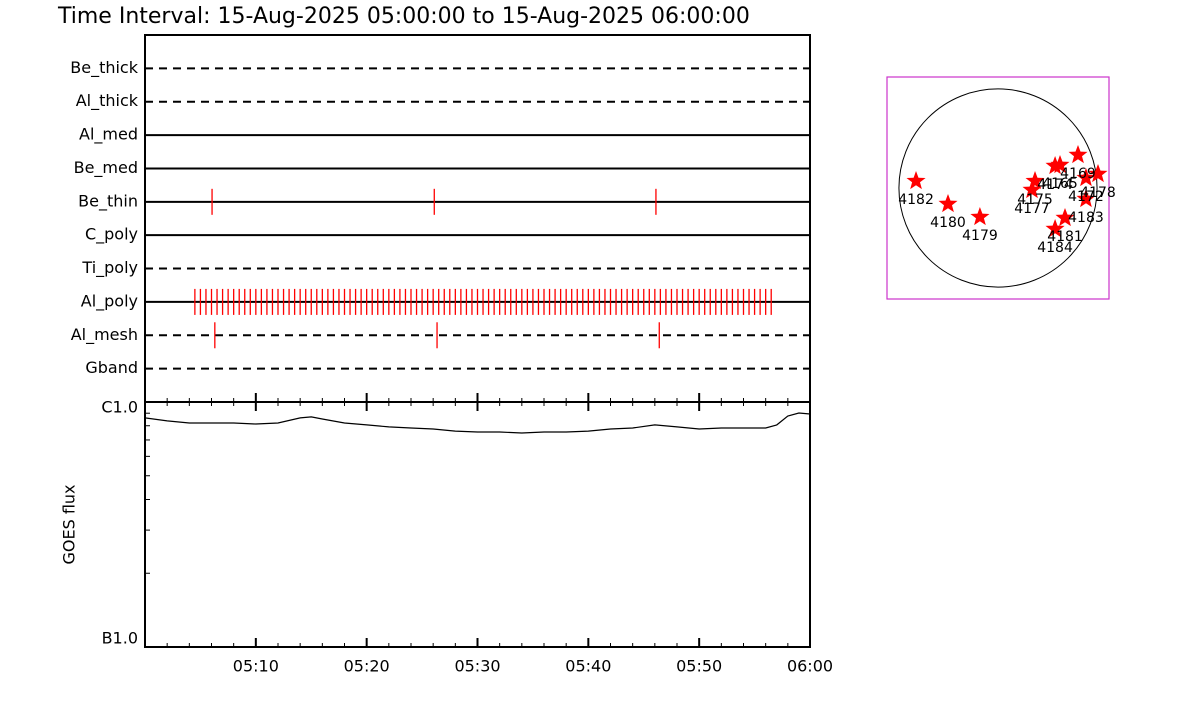  I want to click on active-region-label: 4178, so click(1098, 193).